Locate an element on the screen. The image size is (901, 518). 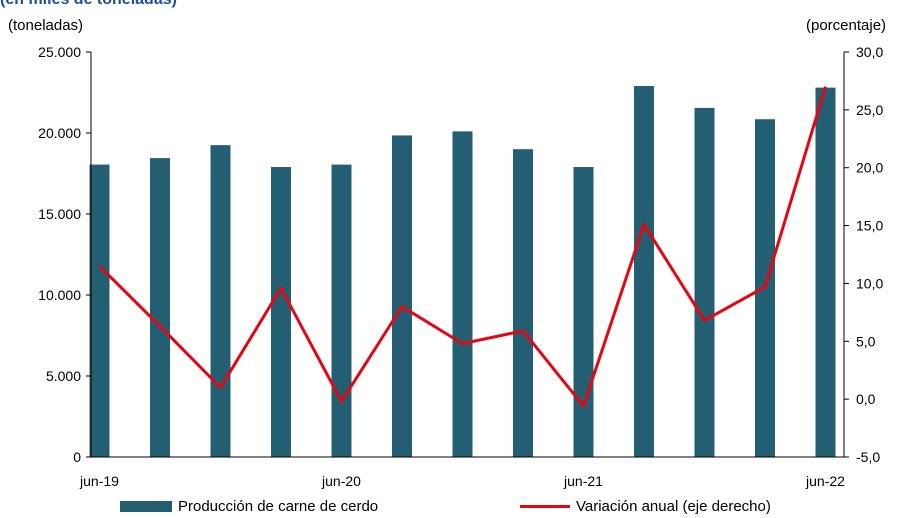
x-tick-label: jun-19 is located at coordinates (99, 481).